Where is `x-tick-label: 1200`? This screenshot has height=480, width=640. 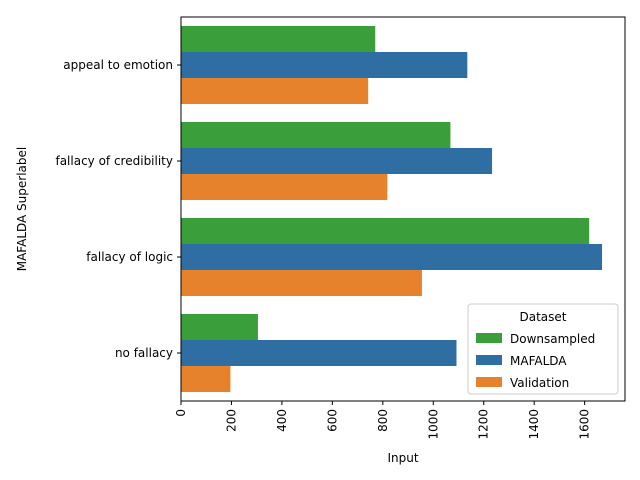
x-tick-label: 1200 is located at coordinates (484, 424).